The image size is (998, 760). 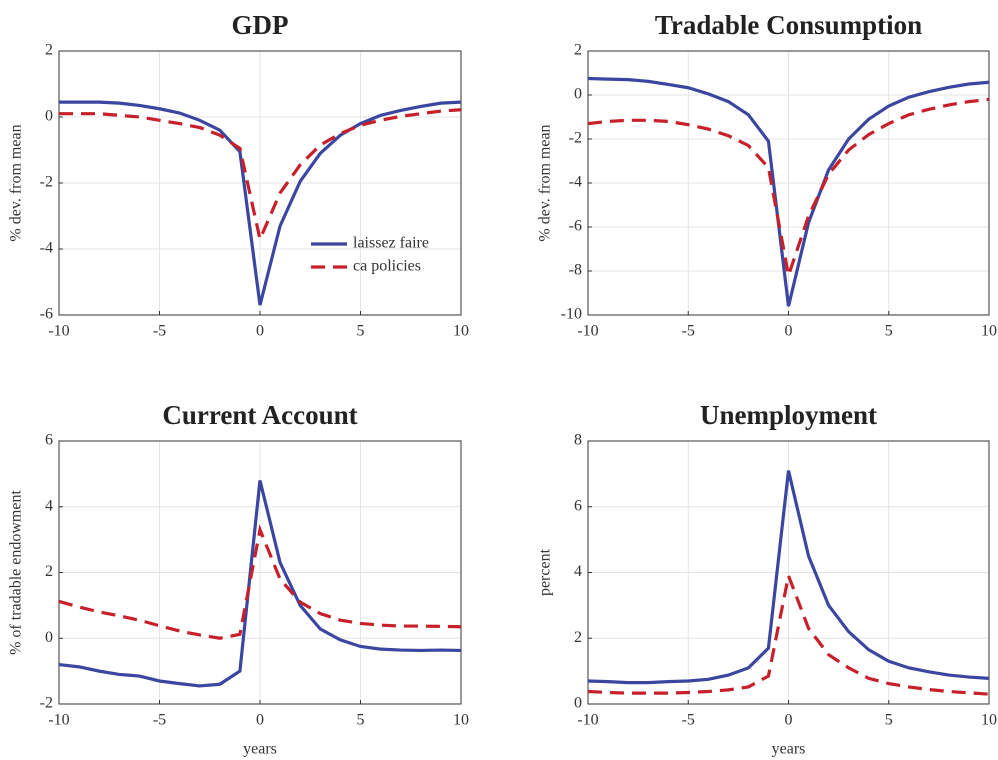 What do you see at coordinates (788, 415) in the screenshot?
I see `chart-title: Unemployment` at bounding box center [788, 415].